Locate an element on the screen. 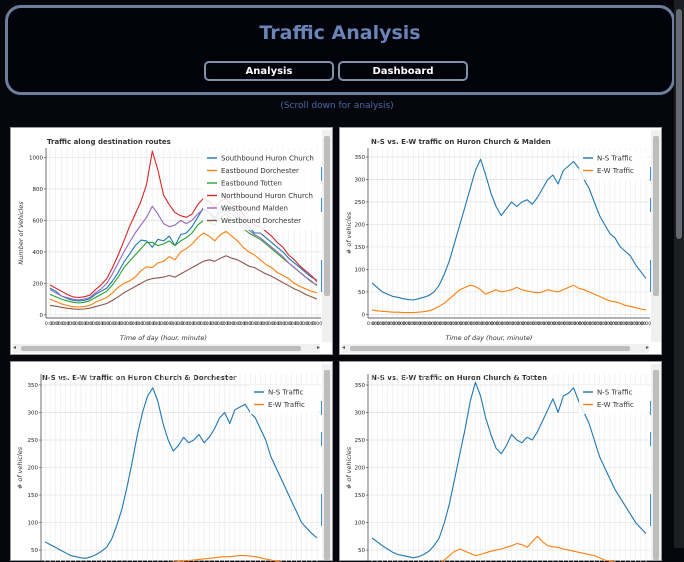 The height and width of the screenshot is (562, 684). legend-entry-westbound-dorchester: Westbound Dorchester is located at coordinates (261, 221).